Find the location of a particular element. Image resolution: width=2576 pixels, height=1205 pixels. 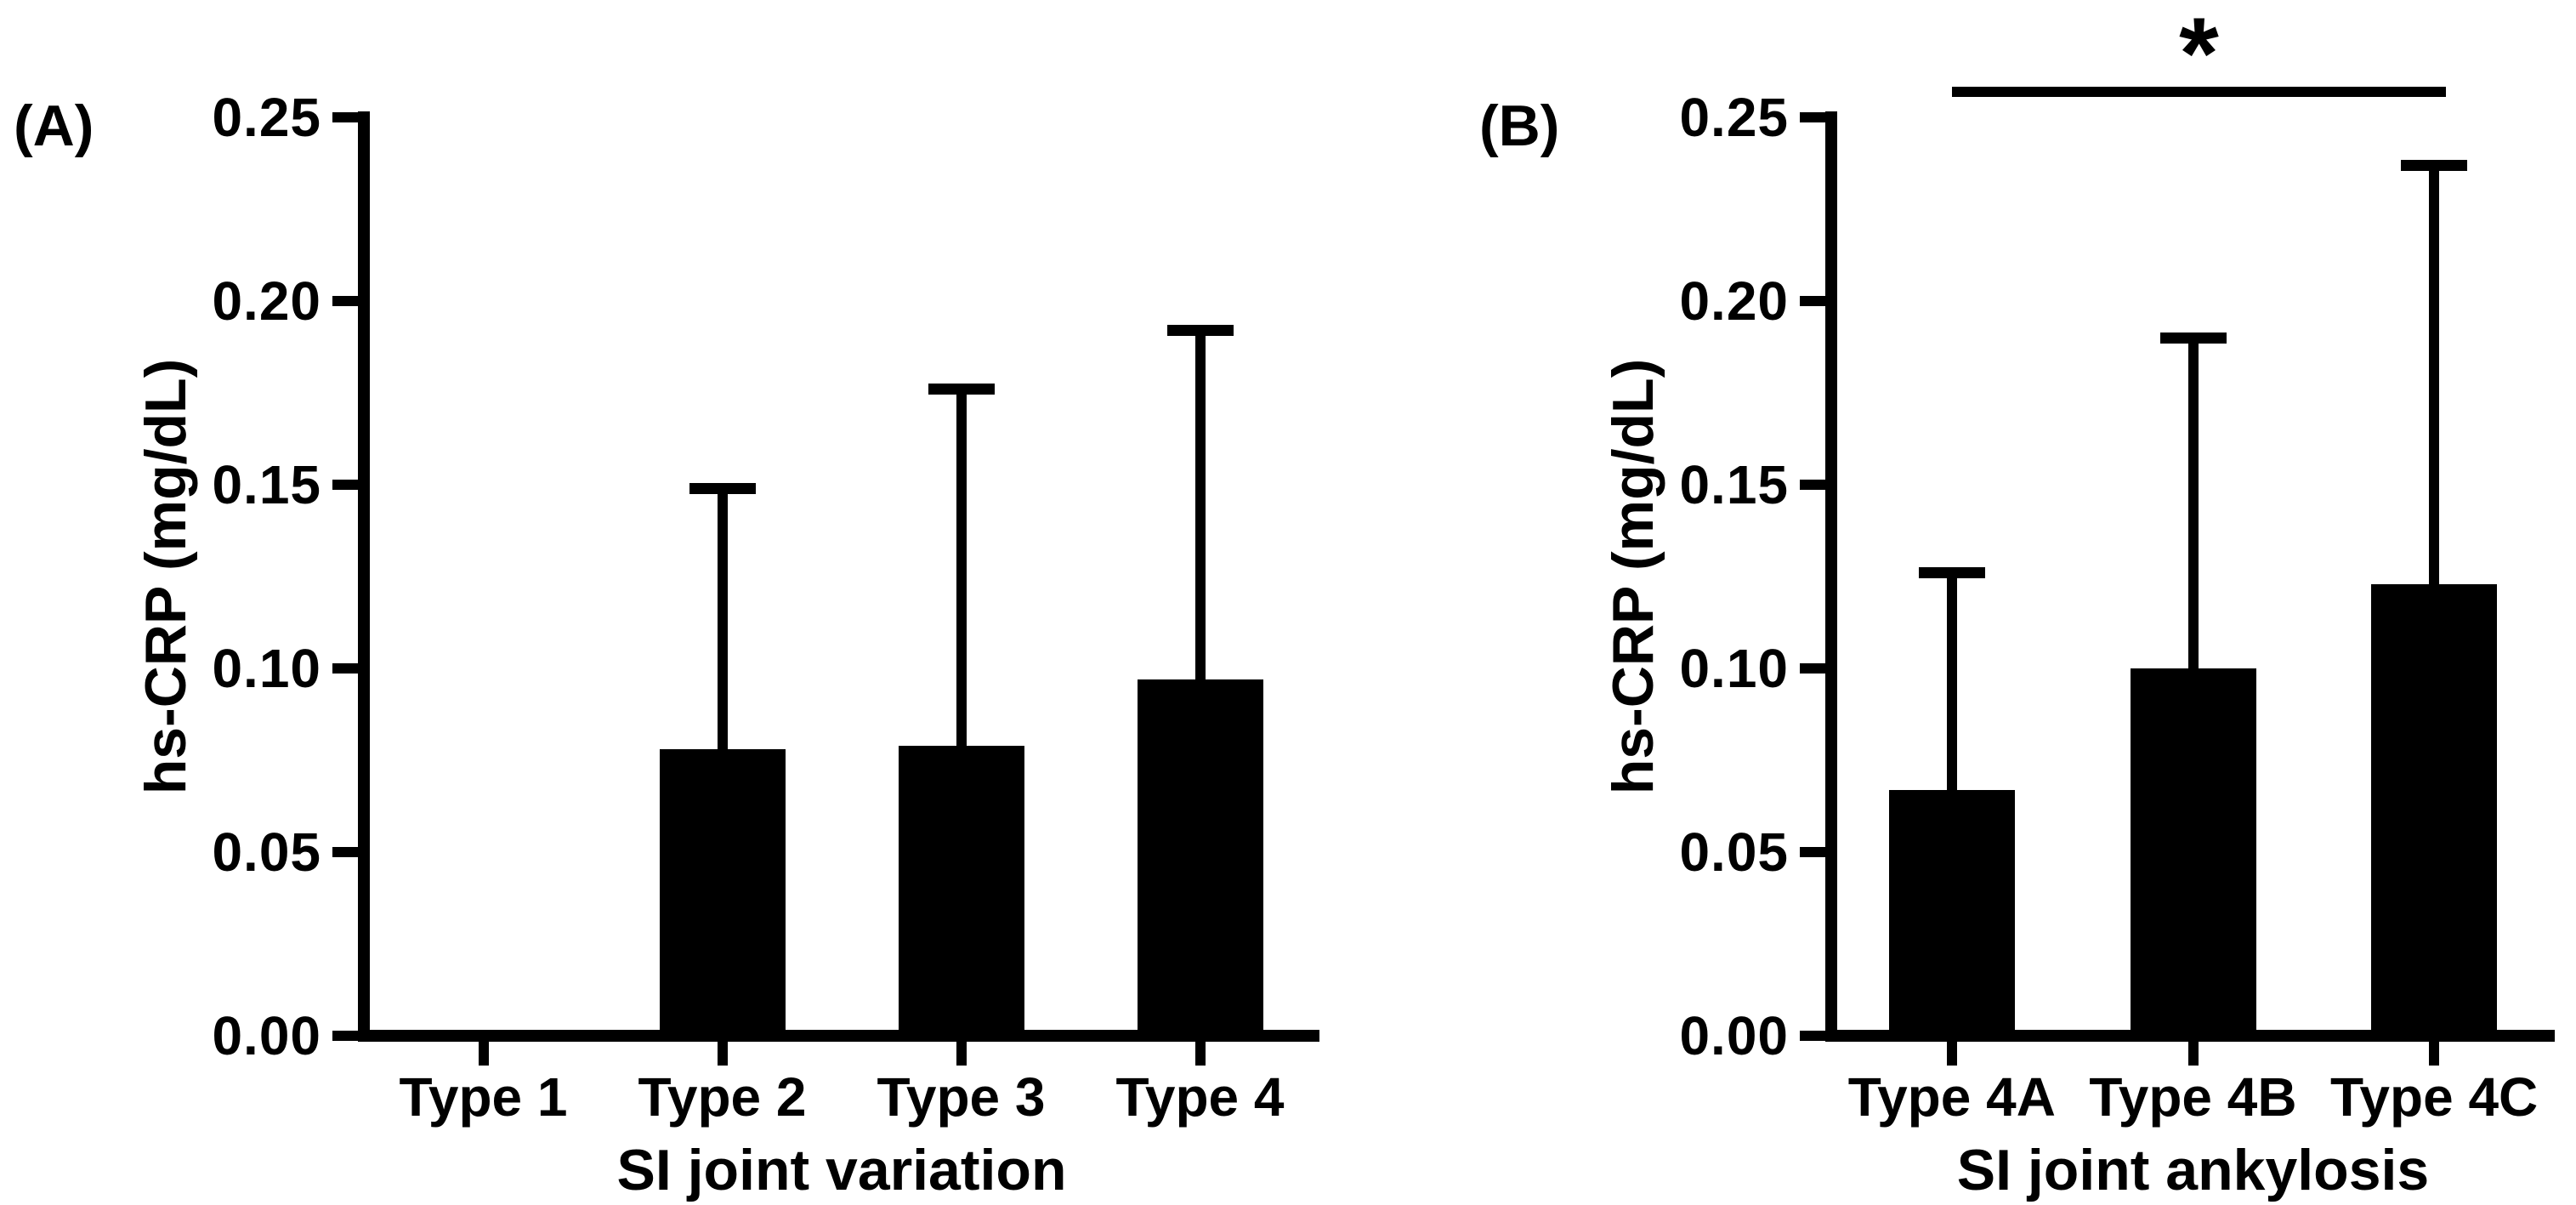

category-label: Type 4B is located at coordinates (2193, 1097).